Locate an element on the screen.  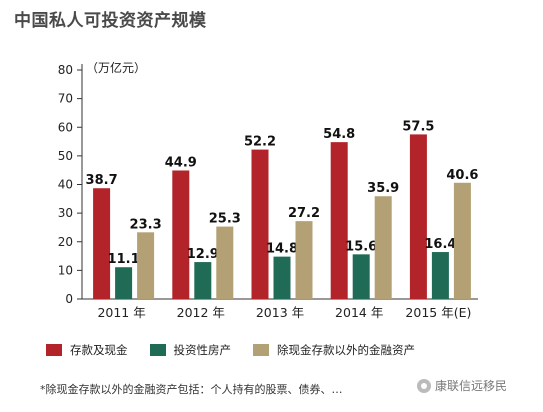
data-label: 44.9 is located at coordinates (181, 162).